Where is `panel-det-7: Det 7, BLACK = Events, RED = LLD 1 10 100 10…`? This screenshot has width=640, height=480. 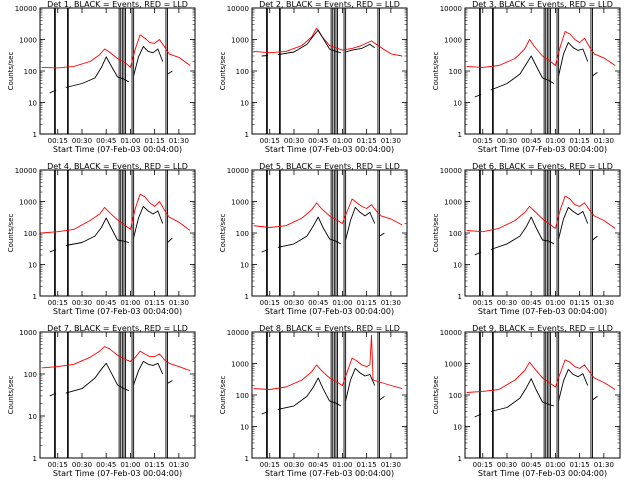 panel-det-7: Det 7, BLACK = Events, RED = LLD 1 10 100 10… is located at coordinates (101, 401).